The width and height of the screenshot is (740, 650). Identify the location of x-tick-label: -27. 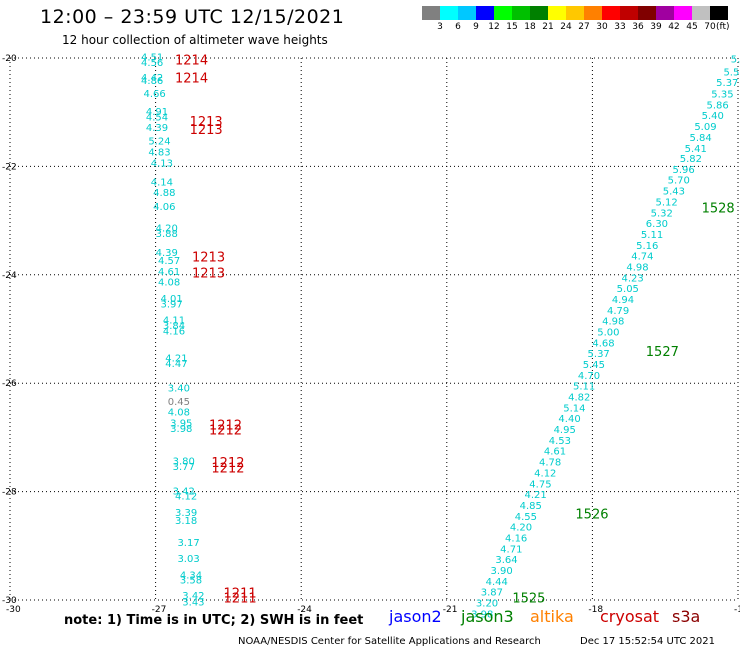
(159, 610).